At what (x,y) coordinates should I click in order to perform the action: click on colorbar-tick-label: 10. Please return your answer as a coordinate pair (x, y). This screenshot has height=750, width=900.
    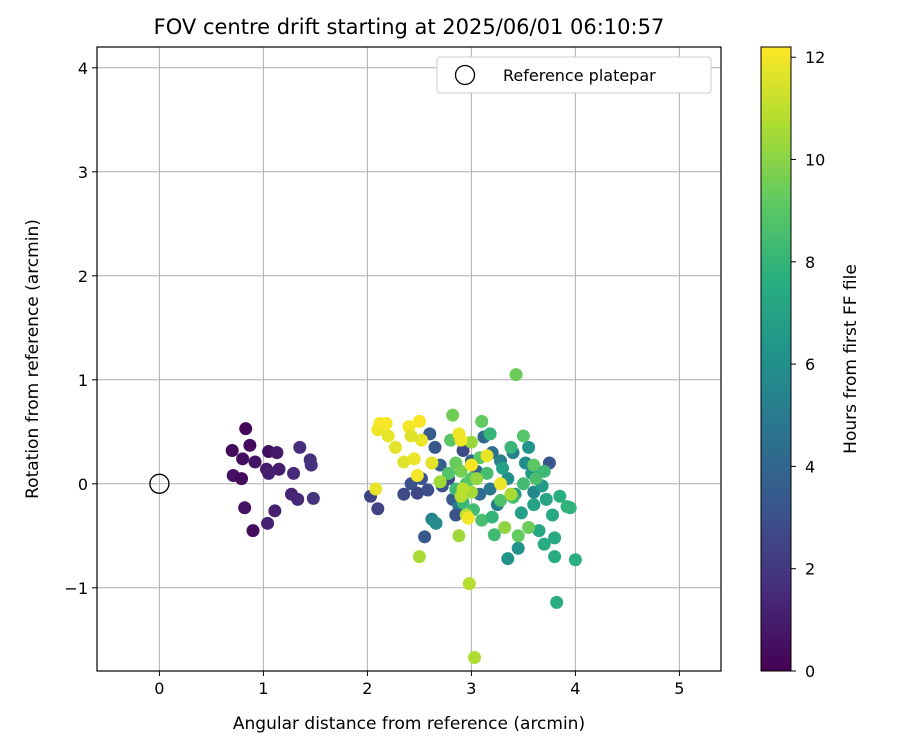
    Looking at the image, I should click on (815, 160).